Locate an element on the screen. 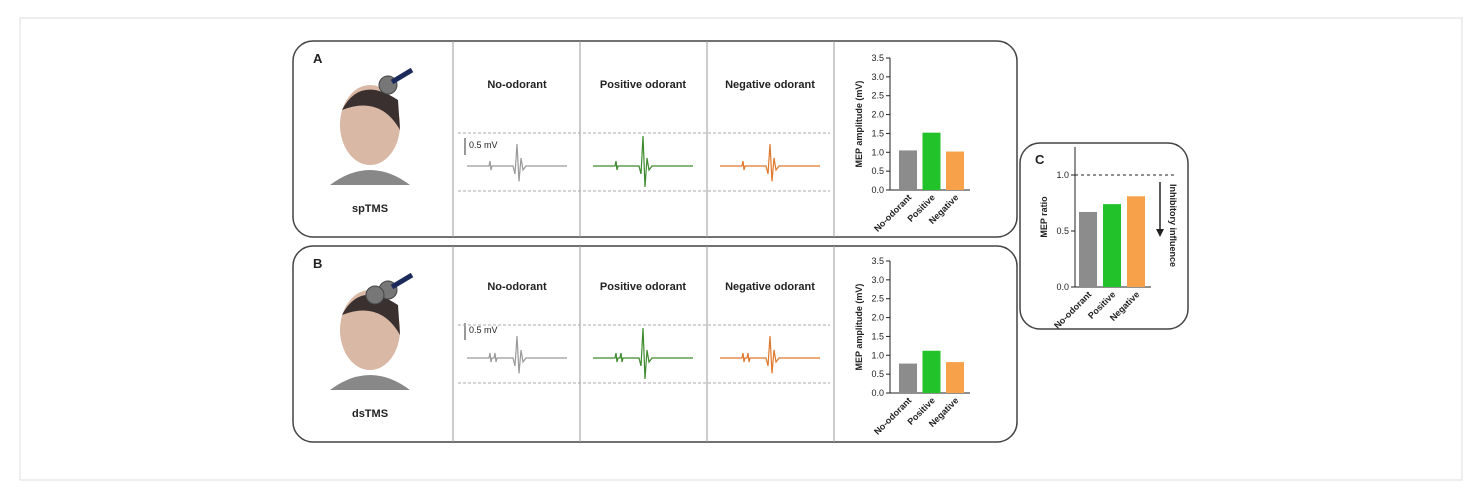 The height and width of the screenshot is (504, 1483). panel-label: B is located at coordinates (317, 263).